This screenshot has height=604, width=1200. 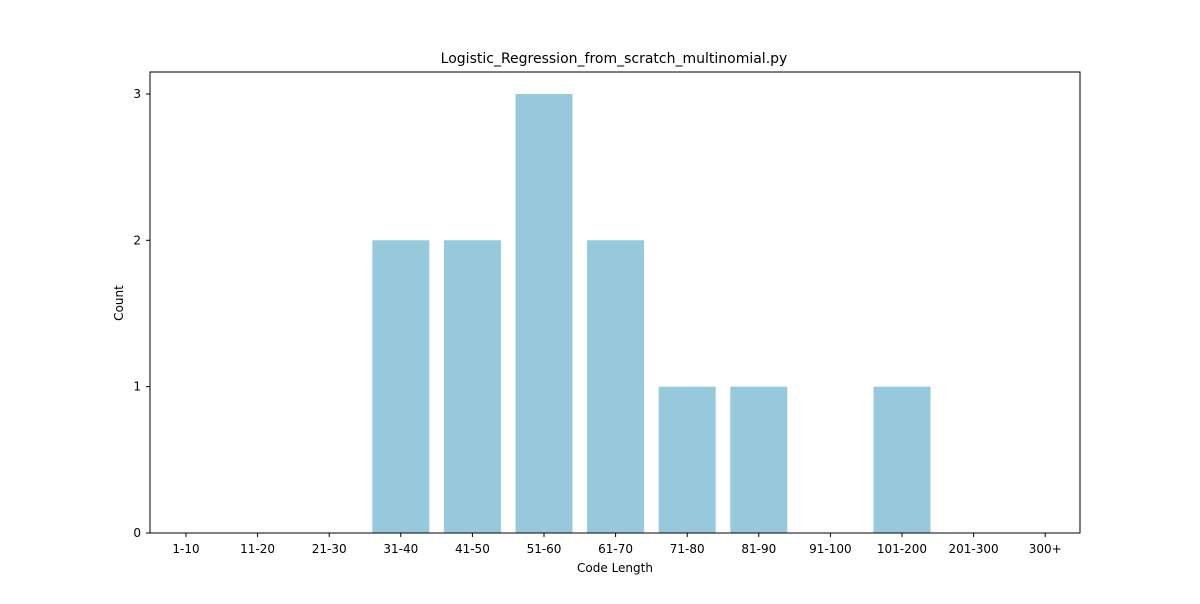 What do you see at coordinates (544, 549) in the screenshot?
I see `x-tick-label: 51-60` at bounding box center [544, 549].